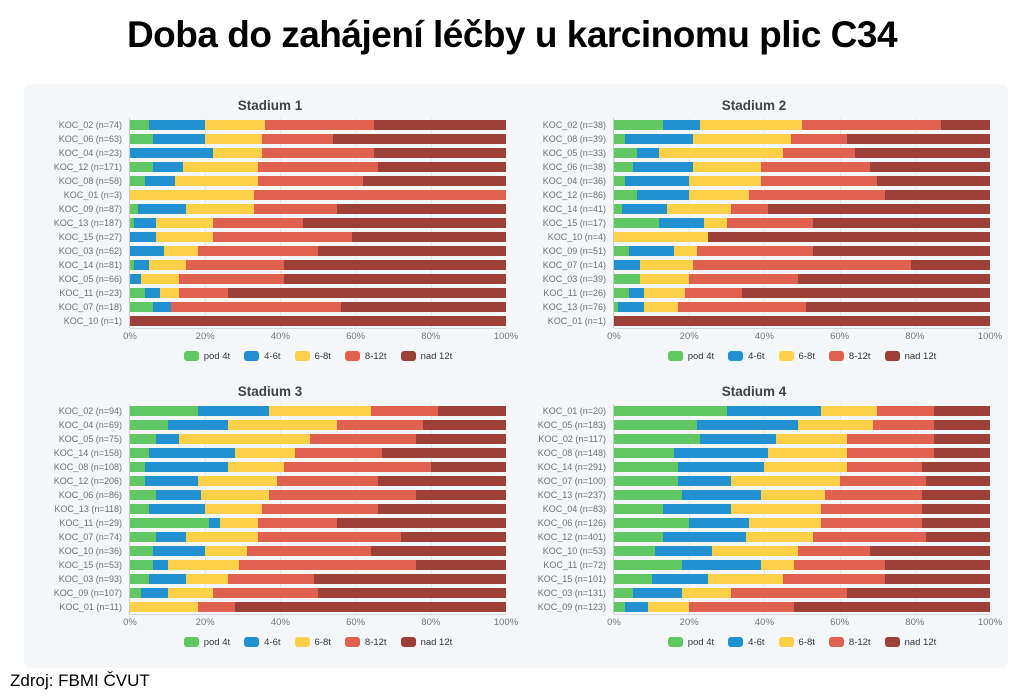 The width and height of the screenshot is (1024, 699). I want to click on x-tick-label: 60%, so click(840, 336).